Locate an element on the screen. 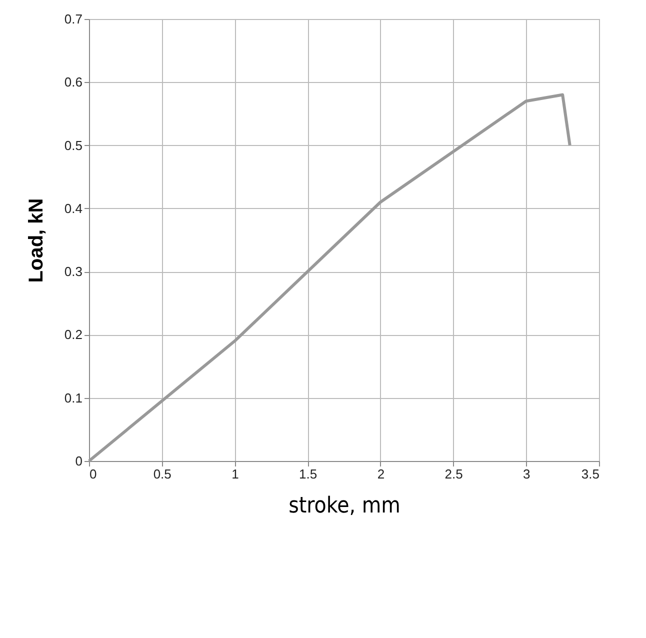 The width and height of the screenshot is (646, 638). y-tick-label: 0.2 is located at coordinates (73, 334).